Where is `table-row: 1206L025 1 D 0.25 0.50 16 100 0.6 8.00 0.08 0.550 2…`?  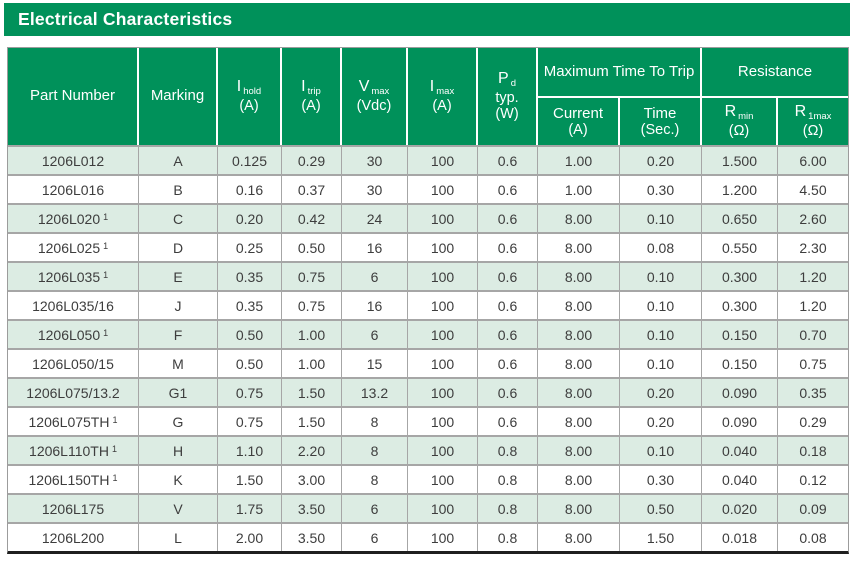
table-row: 1206L025 1 D 0.25 0.50 16 100 0.6 8.00 0.08 0.550 2… is located at coordinates (428, 246).